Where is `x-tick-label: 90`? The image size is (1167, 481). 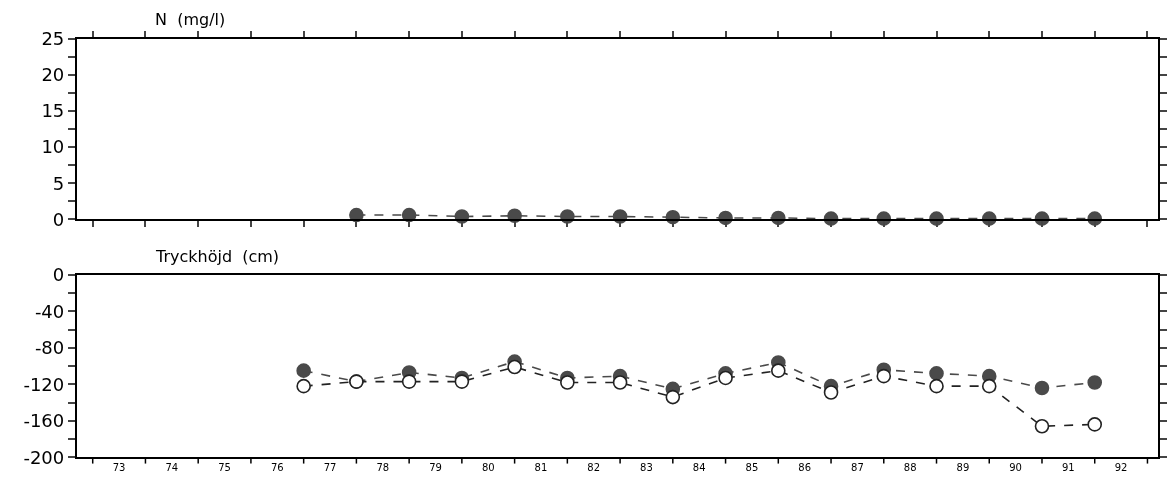 x-tick-label: 90 is located at coordinates (1015, 468).